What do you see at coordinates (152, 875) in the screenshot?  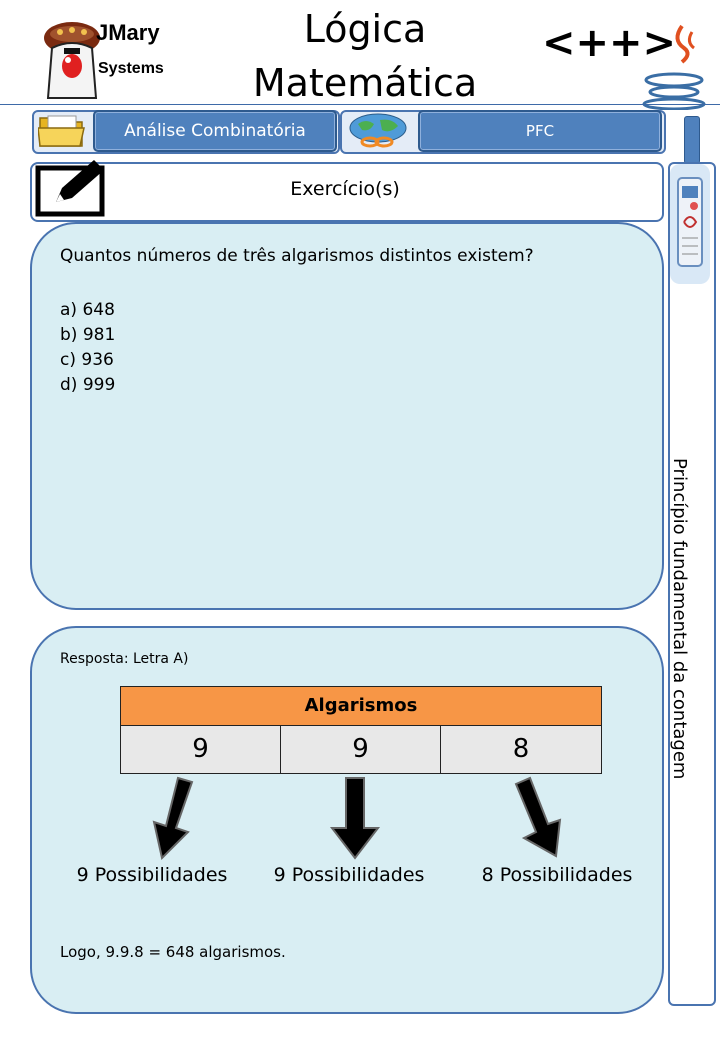 I see `possibilities-label-1: 9 Possibilidades` at bounding box center [152, 875].